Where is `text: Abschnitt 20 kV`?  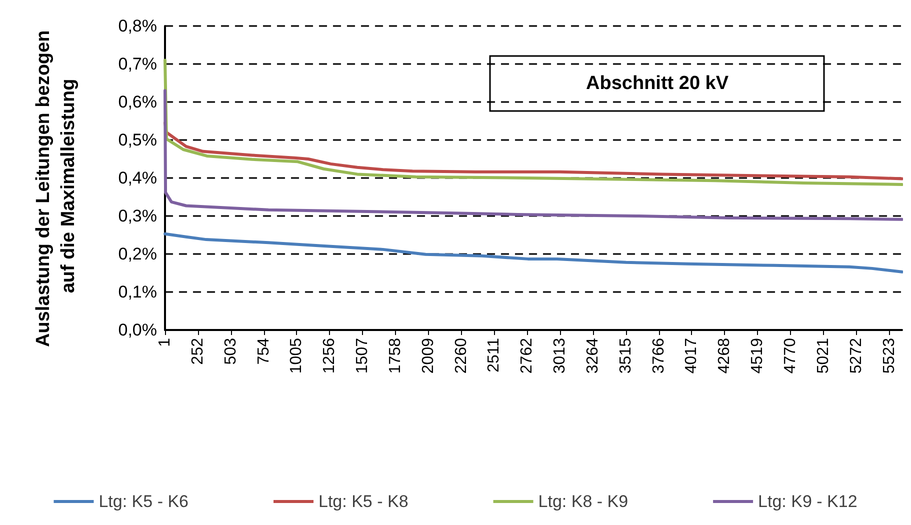
text: Abschnitt 20 kV is located at coordinates (657, 83).